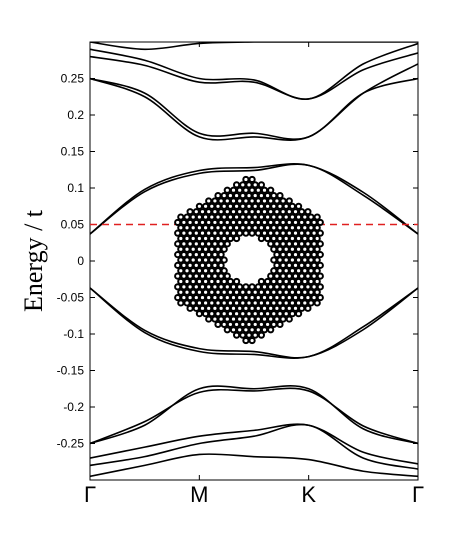  Describe the element at coordinates (71, 444) in the screenshot. I see `y-tick-label: -0.25` at that location.